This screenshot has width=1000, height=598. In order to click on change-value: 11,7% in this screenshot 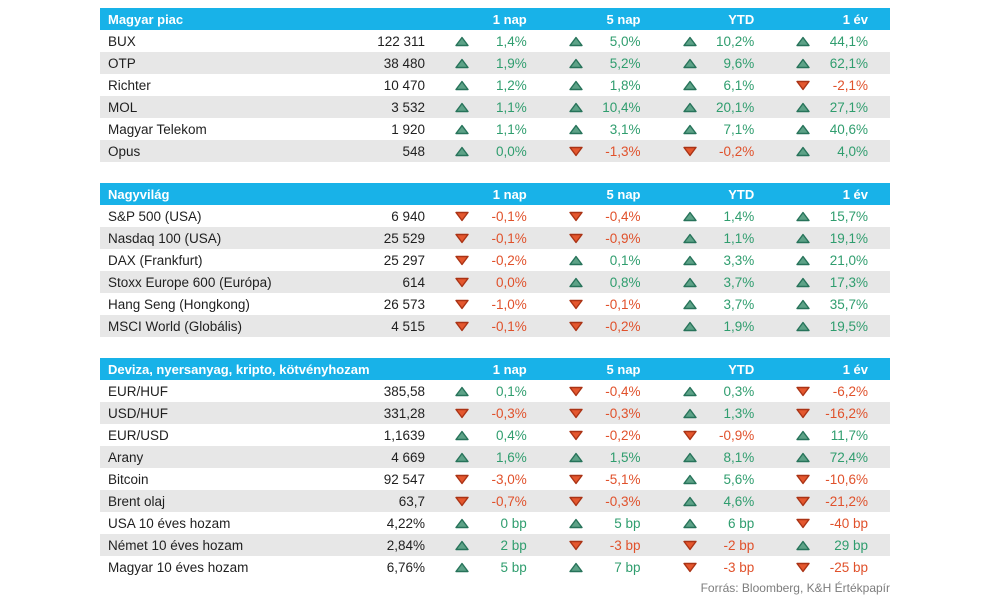, I will do `click(849, 435)`.